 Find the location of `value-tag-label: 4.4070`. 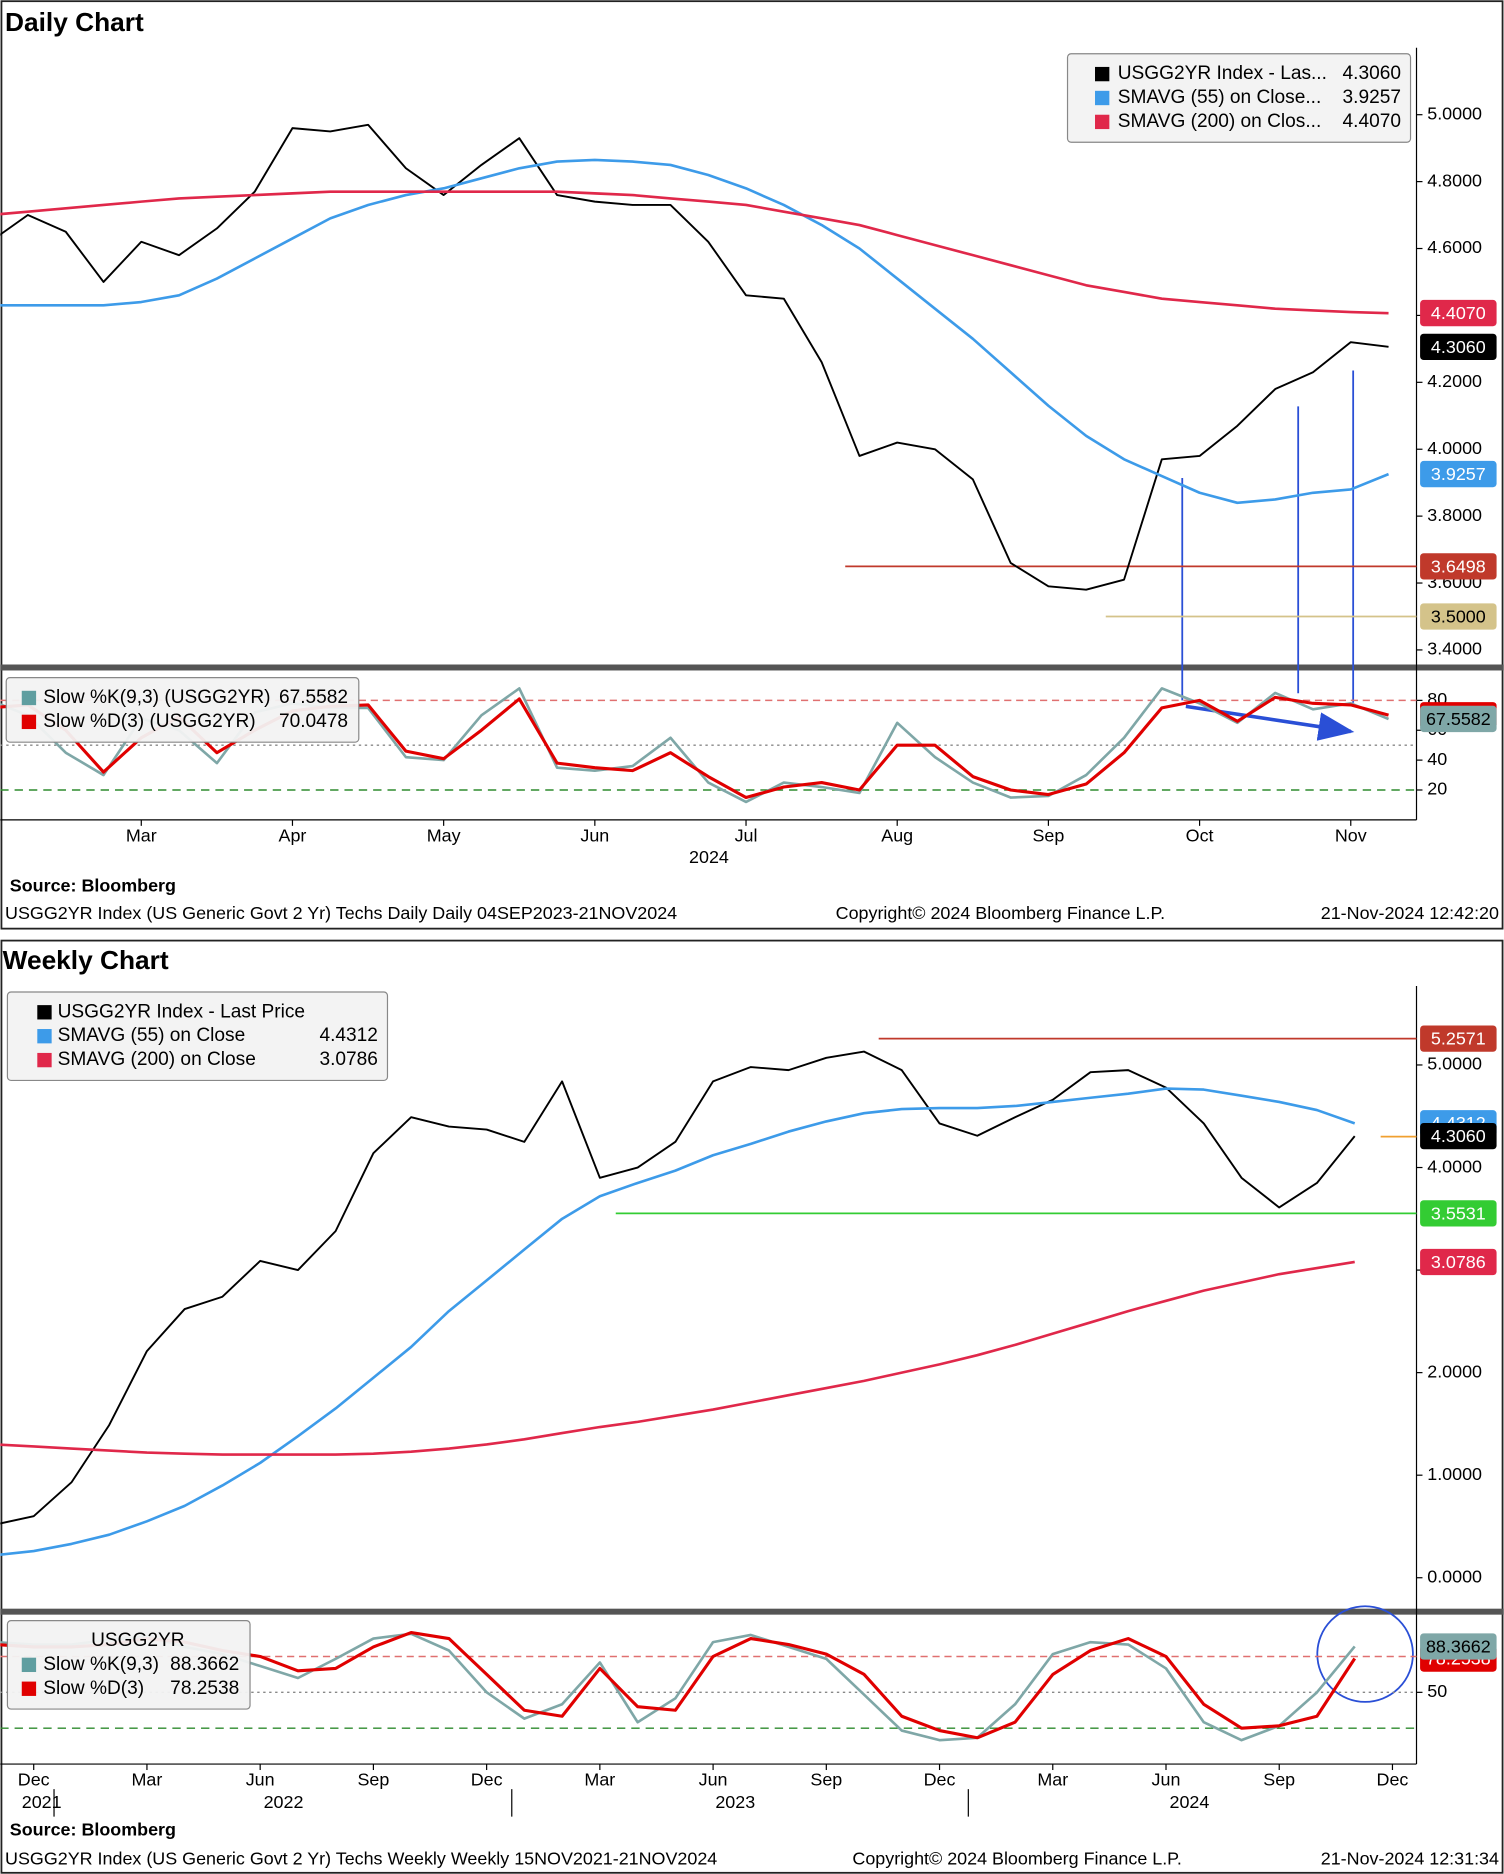

value-tag-label: 4.4070 is located at coordinates (1458, 313).